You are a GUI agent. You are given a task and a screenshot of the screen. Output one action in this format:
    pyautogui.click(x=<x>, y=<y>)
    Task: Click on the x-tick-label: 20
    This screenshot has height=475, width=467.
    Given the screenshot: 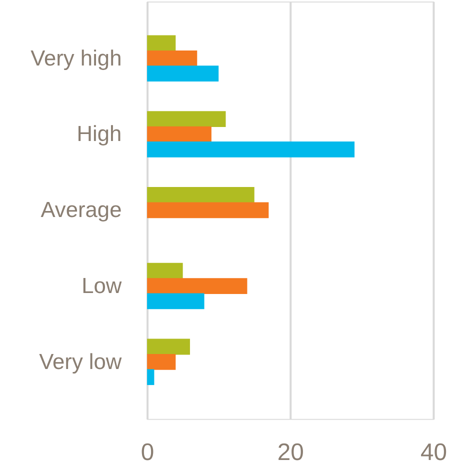 What is the action you would take?
    pyautogui.click(x=290, y=452)
    